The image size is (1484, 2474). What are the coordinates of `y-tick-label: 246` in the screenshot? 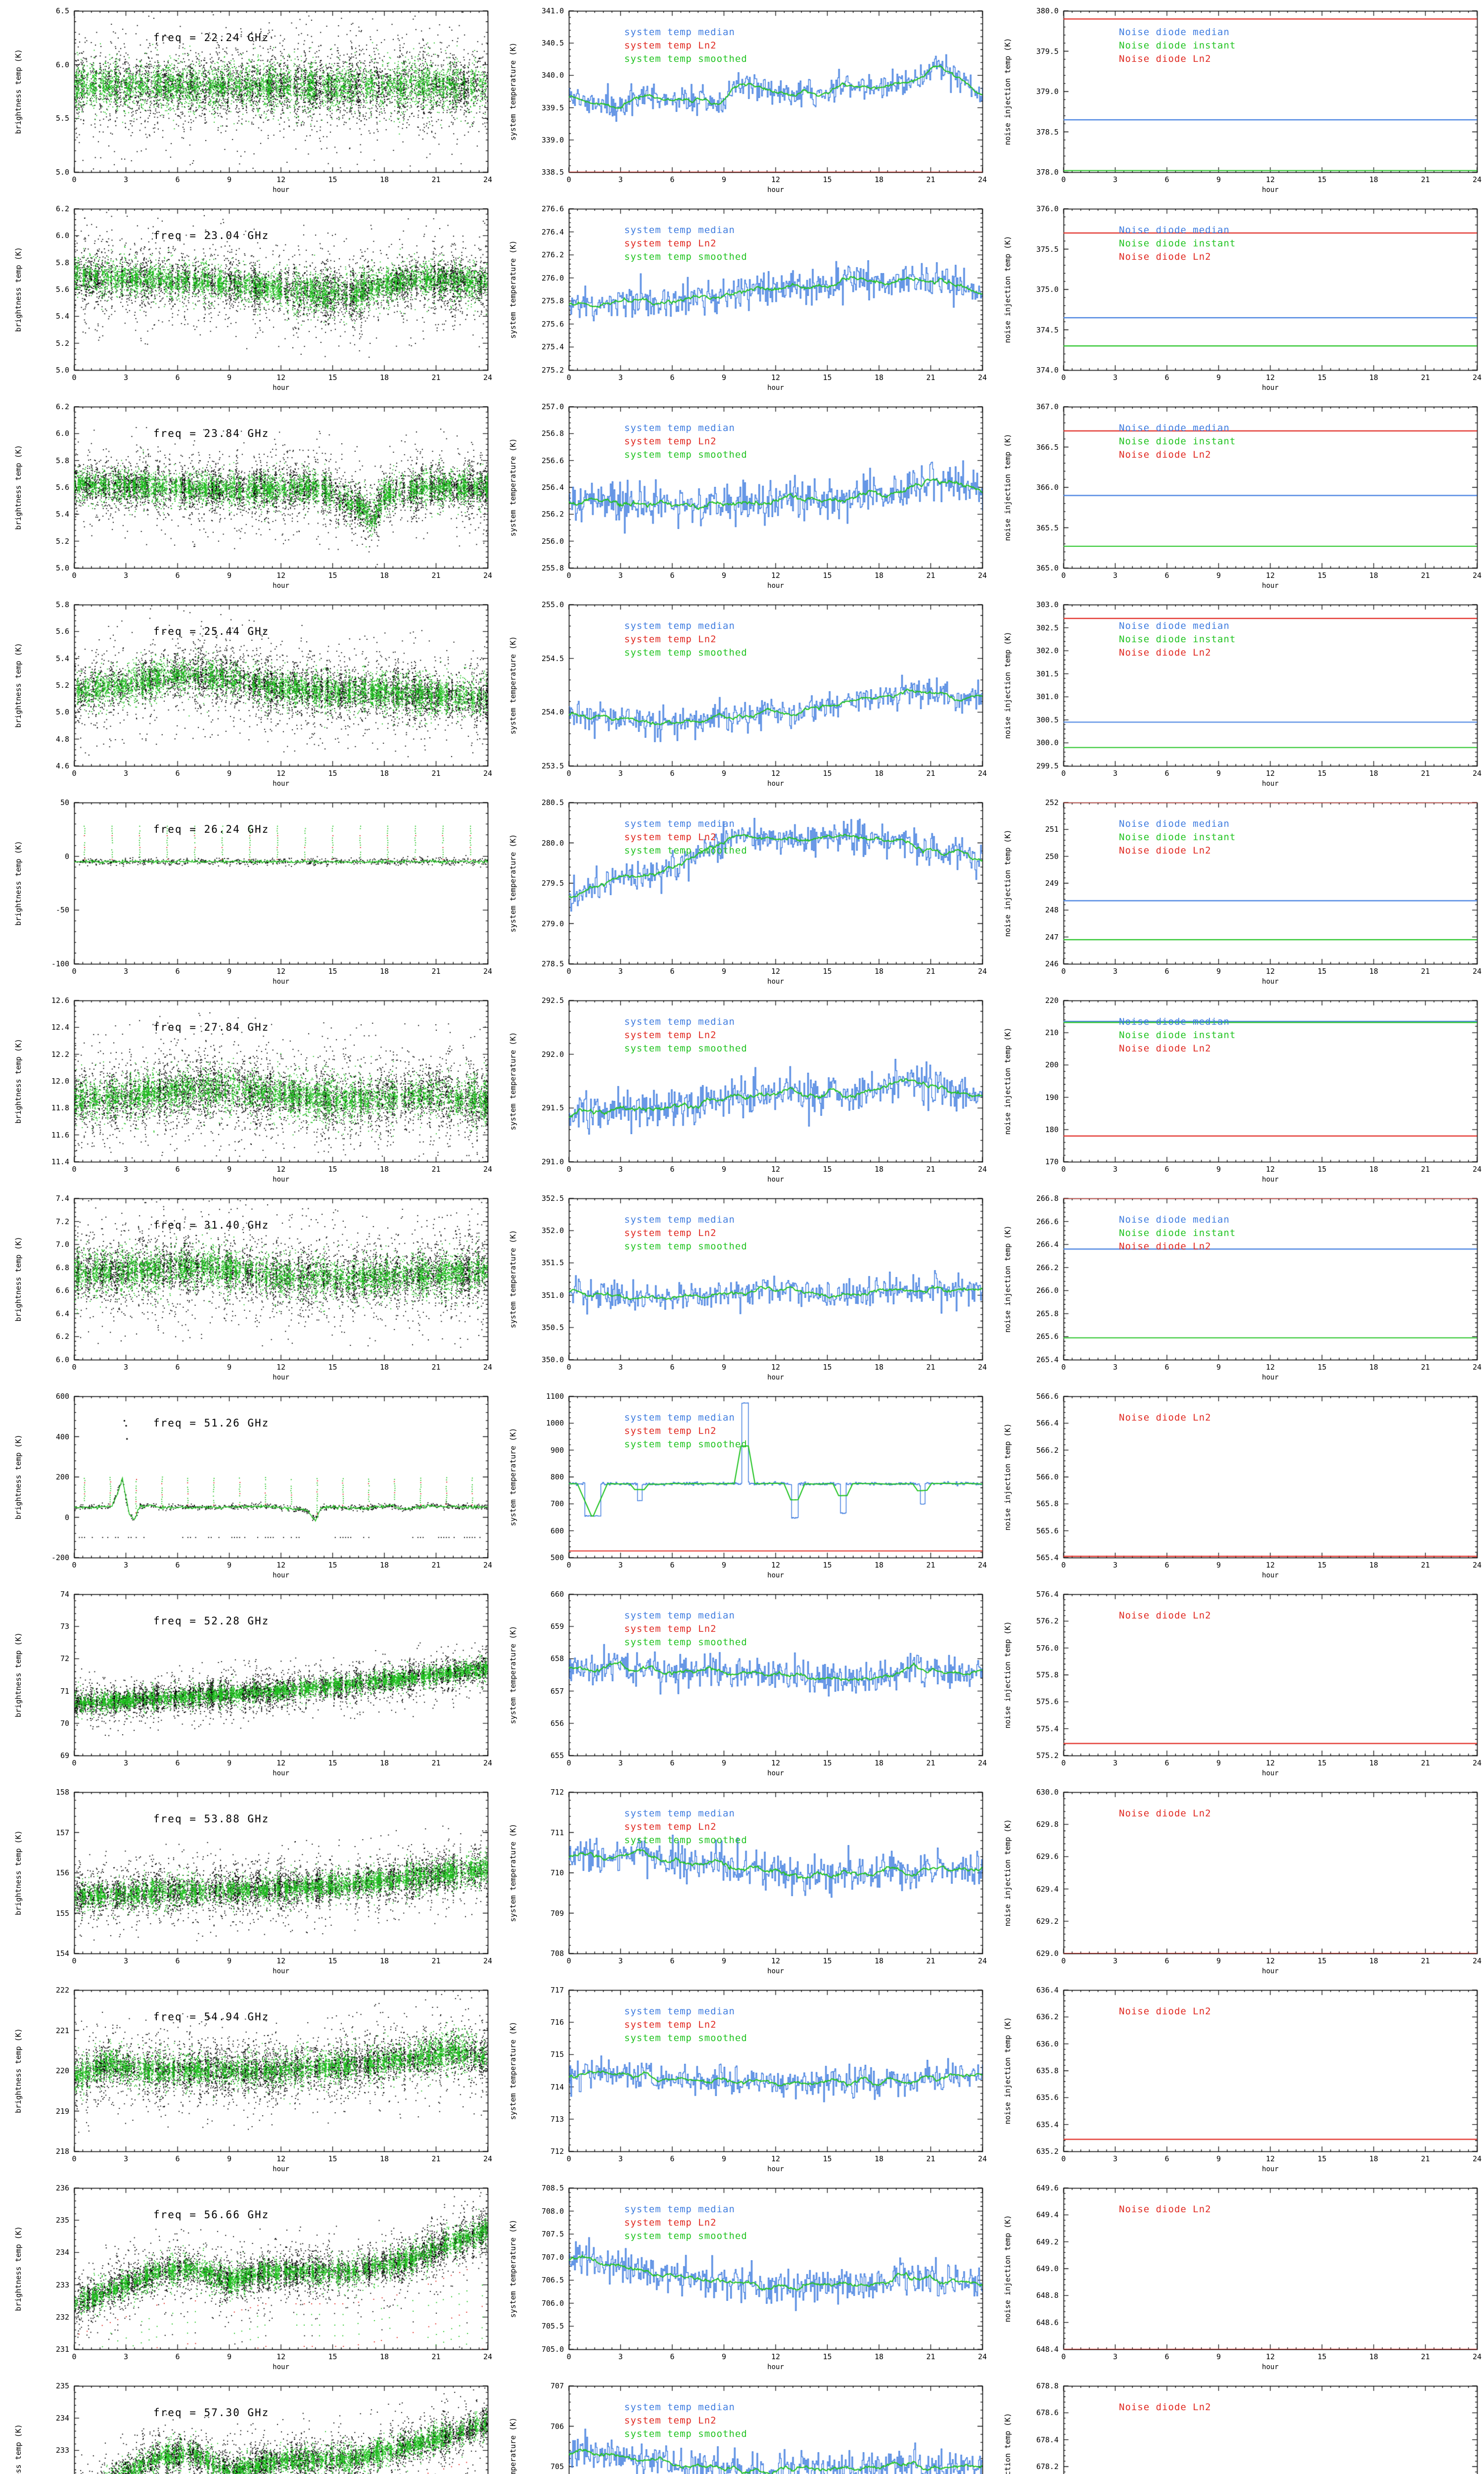 It's located at (1052, 964).